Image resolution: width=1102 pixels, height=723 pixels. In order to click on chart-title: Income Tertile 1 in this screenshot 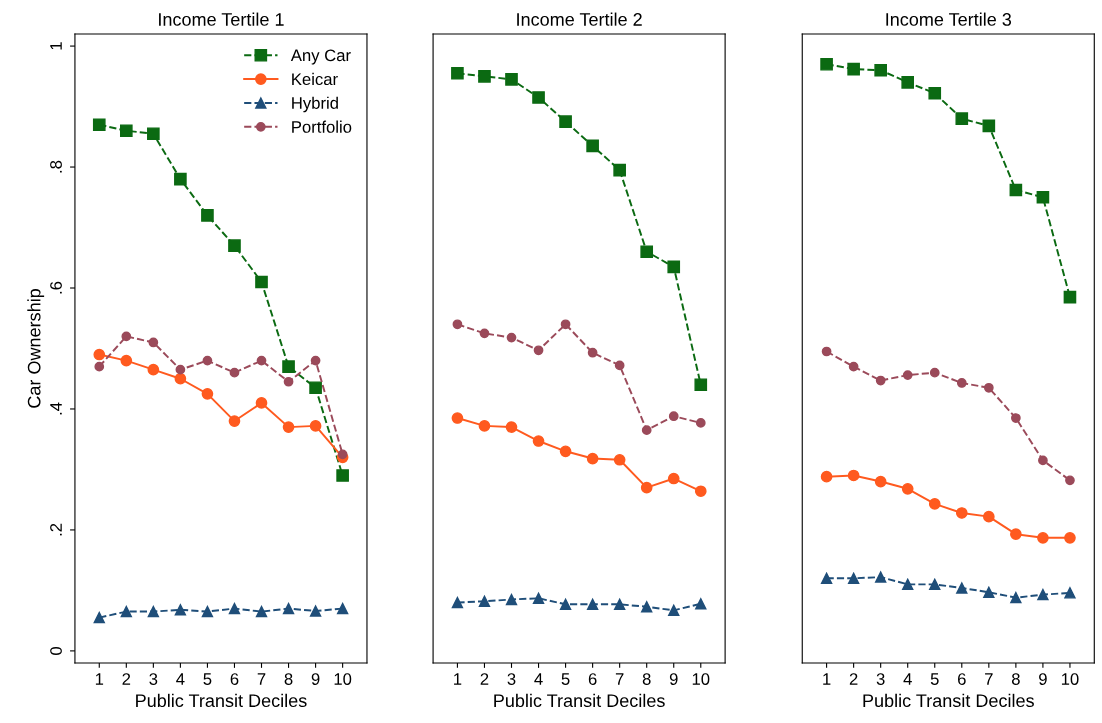, I will do `click(221, 19)`.